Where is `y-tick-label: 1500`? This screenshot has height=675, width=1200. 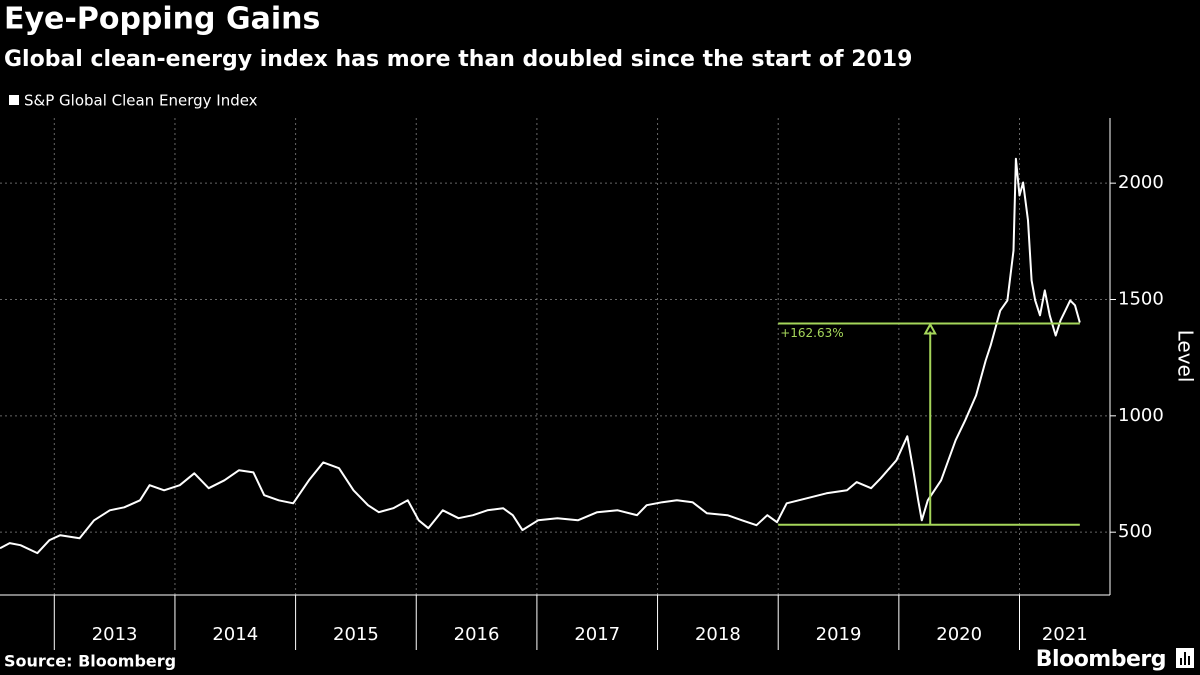 y-tick-label: 1500 is located at coordinates (1141, 298).